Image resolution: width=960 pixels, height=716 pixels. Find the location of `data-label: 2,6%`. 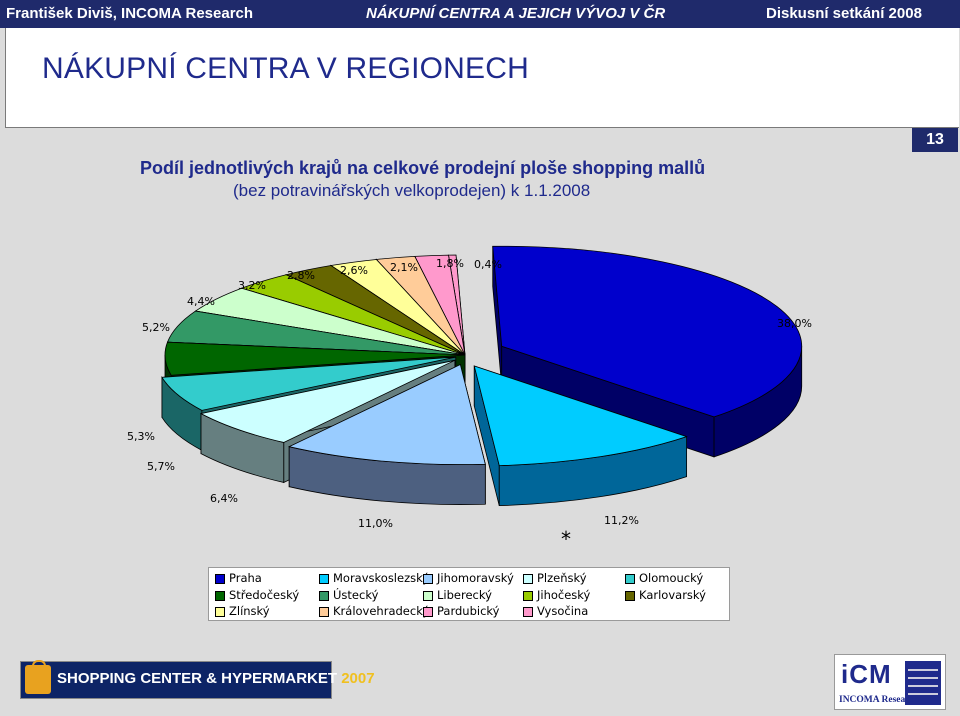

data-label: 2,6% is located at coordinates (354, 270).